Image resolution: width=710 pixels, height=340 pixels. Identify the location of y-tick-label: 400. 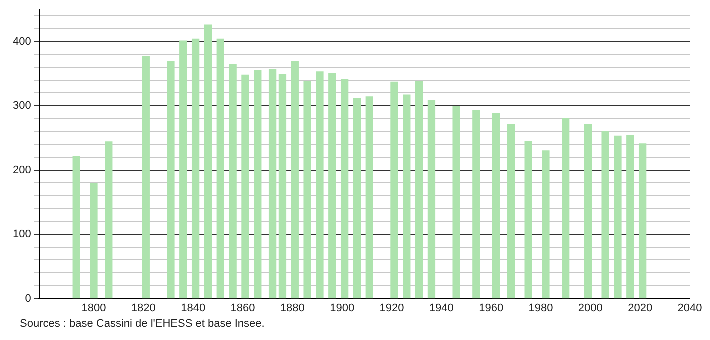
(22, 42).